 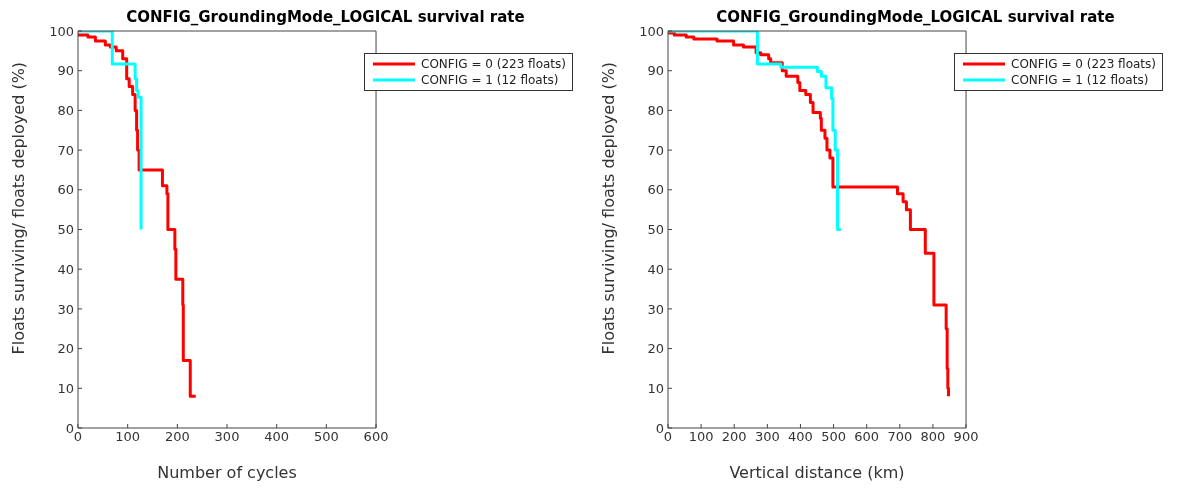 I want to click on x-tick-label: 900, so click(x=966, y=437).